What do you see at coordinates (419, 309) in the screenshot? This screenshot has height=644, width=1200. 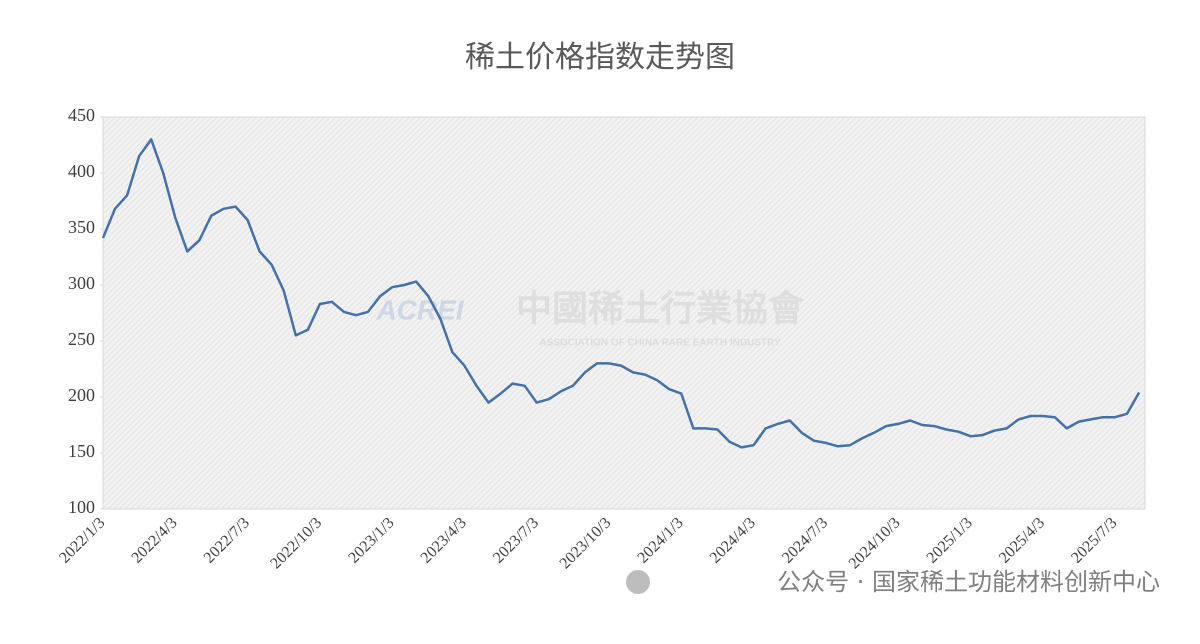 I see `watermark-logo: ACREI` at bounding box center [419, 309].